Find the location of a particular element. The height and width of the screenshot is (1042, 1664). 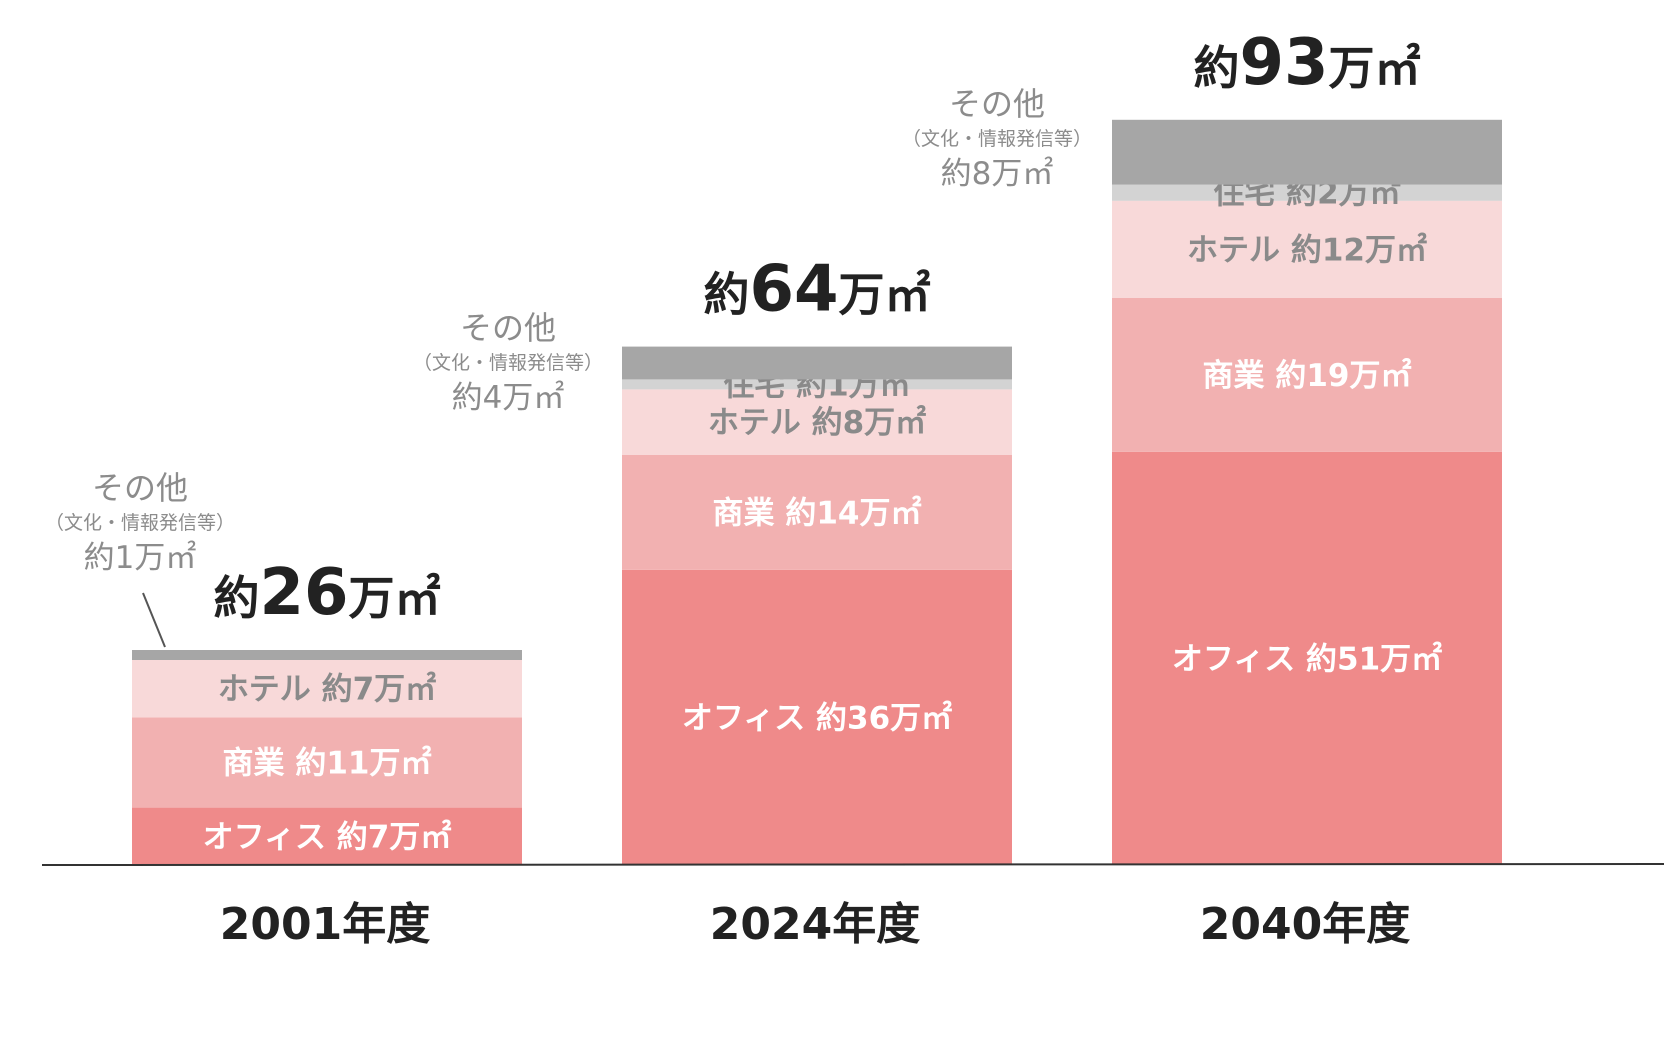

total-label-2: 約64万㎡ is located at coordinates (816, 290).